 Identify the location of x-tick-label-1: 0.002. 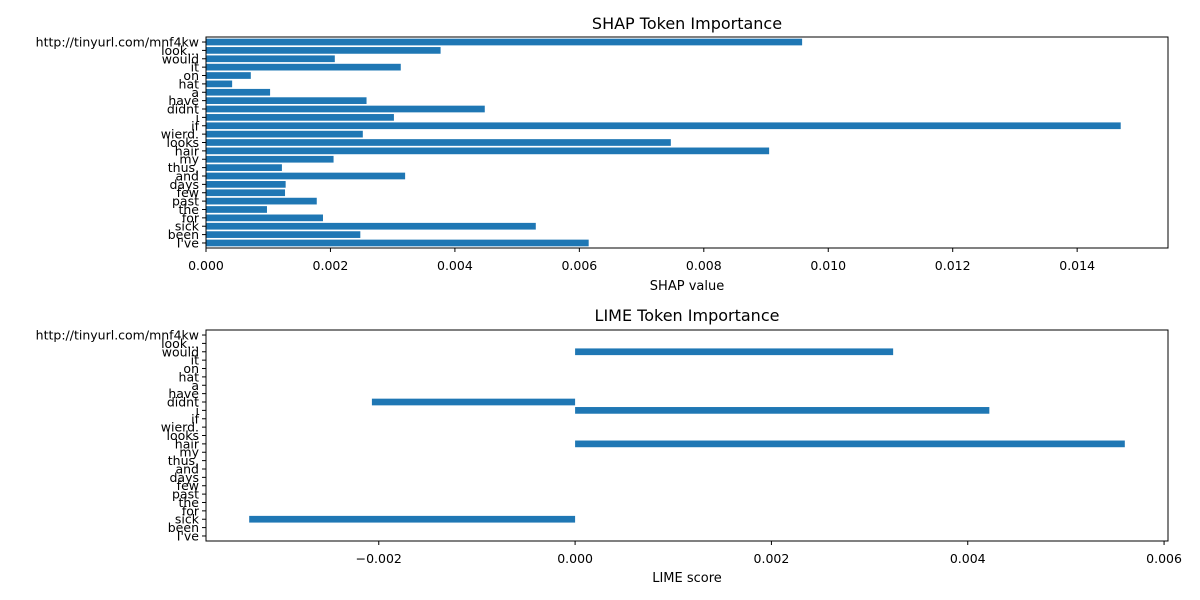
(331, 265).